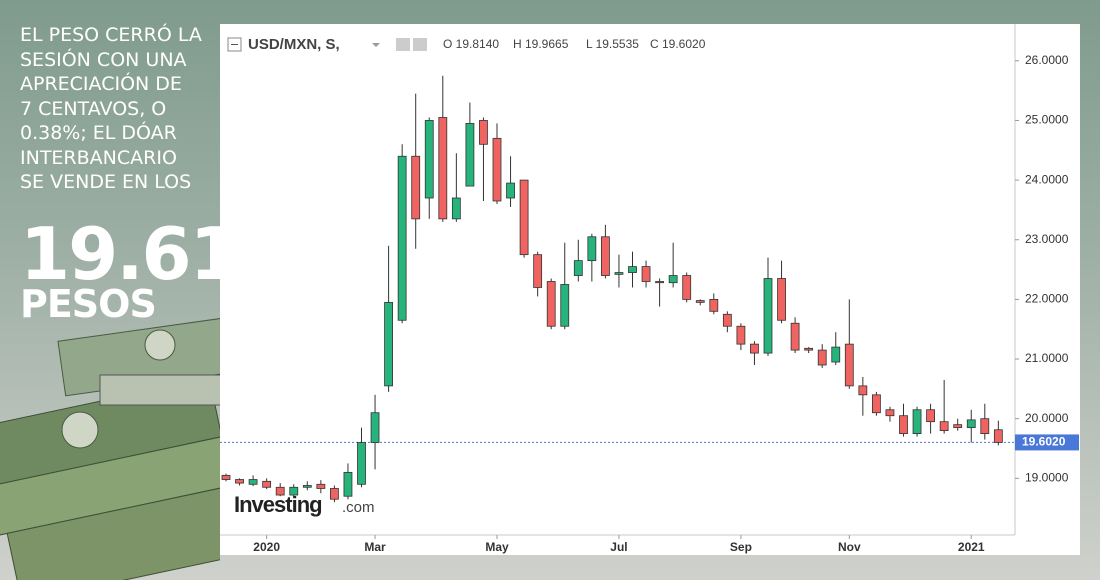  What do you see at coordinates (101, 84) in the screenshot?
I see `headline-line: APRECIACIÓN DE` at bounding box center [101, 84].